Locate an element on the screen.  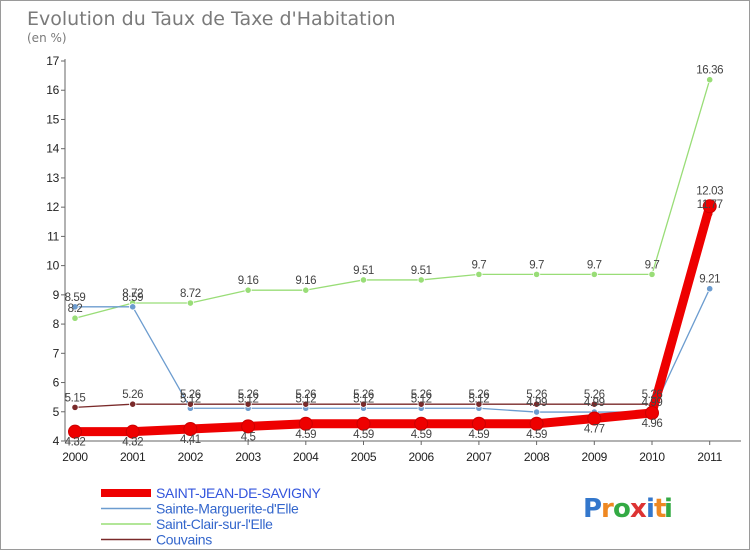
legend-label-2: Saint-Clair-sur-l'Elle is located at coordinates (214, 524).